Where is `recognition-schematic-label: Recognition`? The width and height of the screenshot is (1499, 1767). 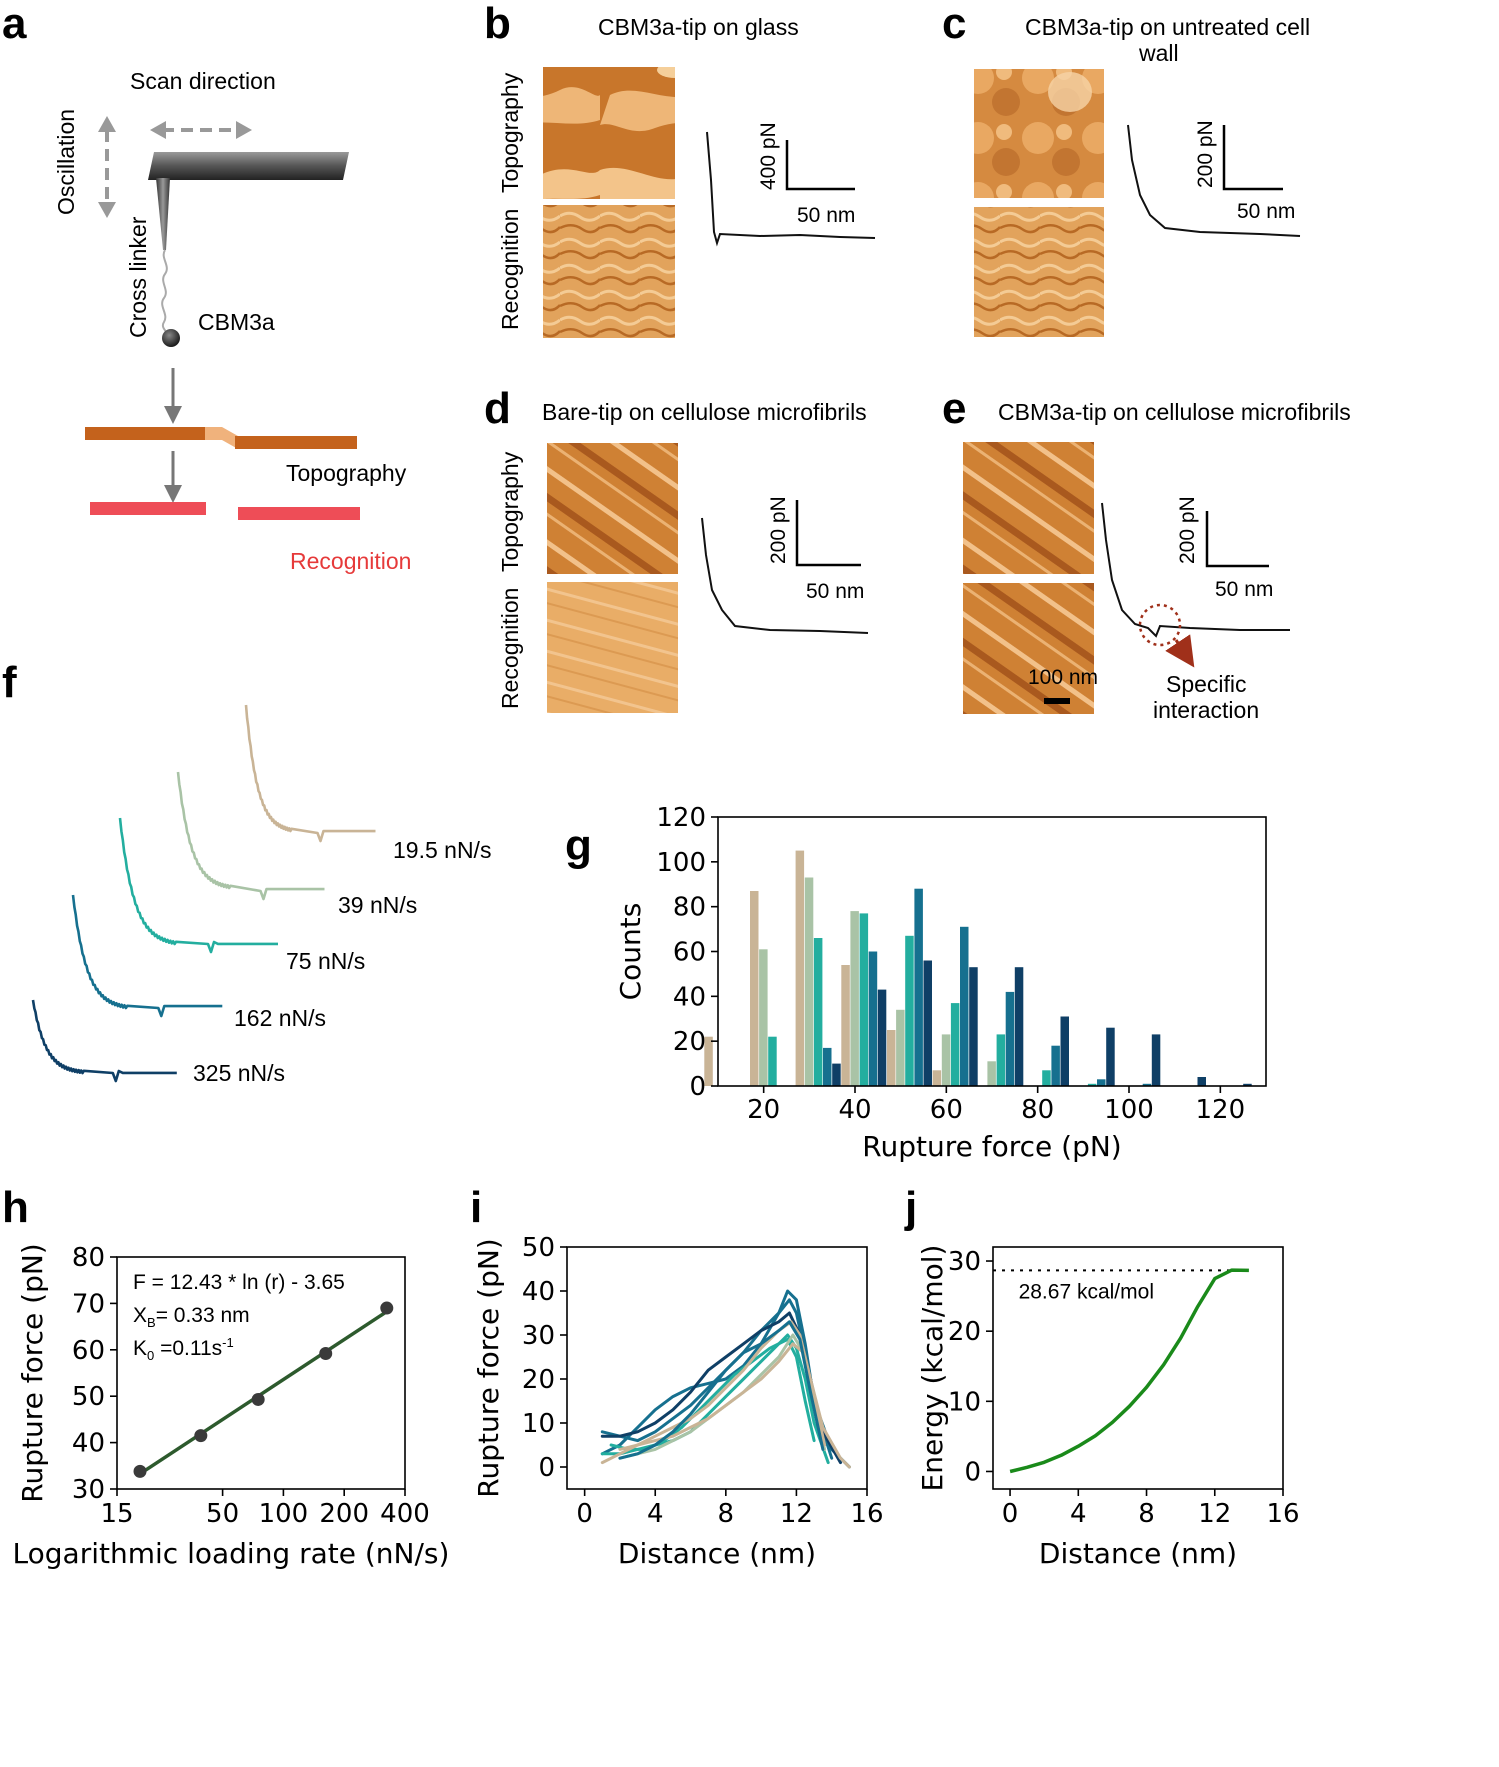
recognition-schematic-label: Recognition is located at coordinates (350, 561).